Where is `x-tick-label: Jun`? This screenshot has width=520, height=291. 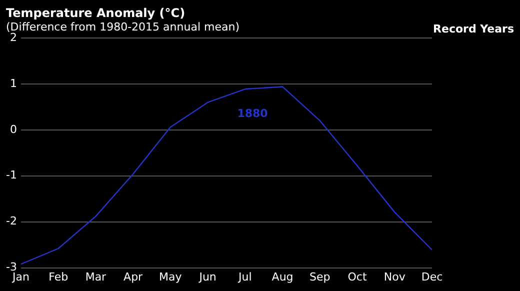 x-tick-label: Jun is located at coordinates (207, 277).